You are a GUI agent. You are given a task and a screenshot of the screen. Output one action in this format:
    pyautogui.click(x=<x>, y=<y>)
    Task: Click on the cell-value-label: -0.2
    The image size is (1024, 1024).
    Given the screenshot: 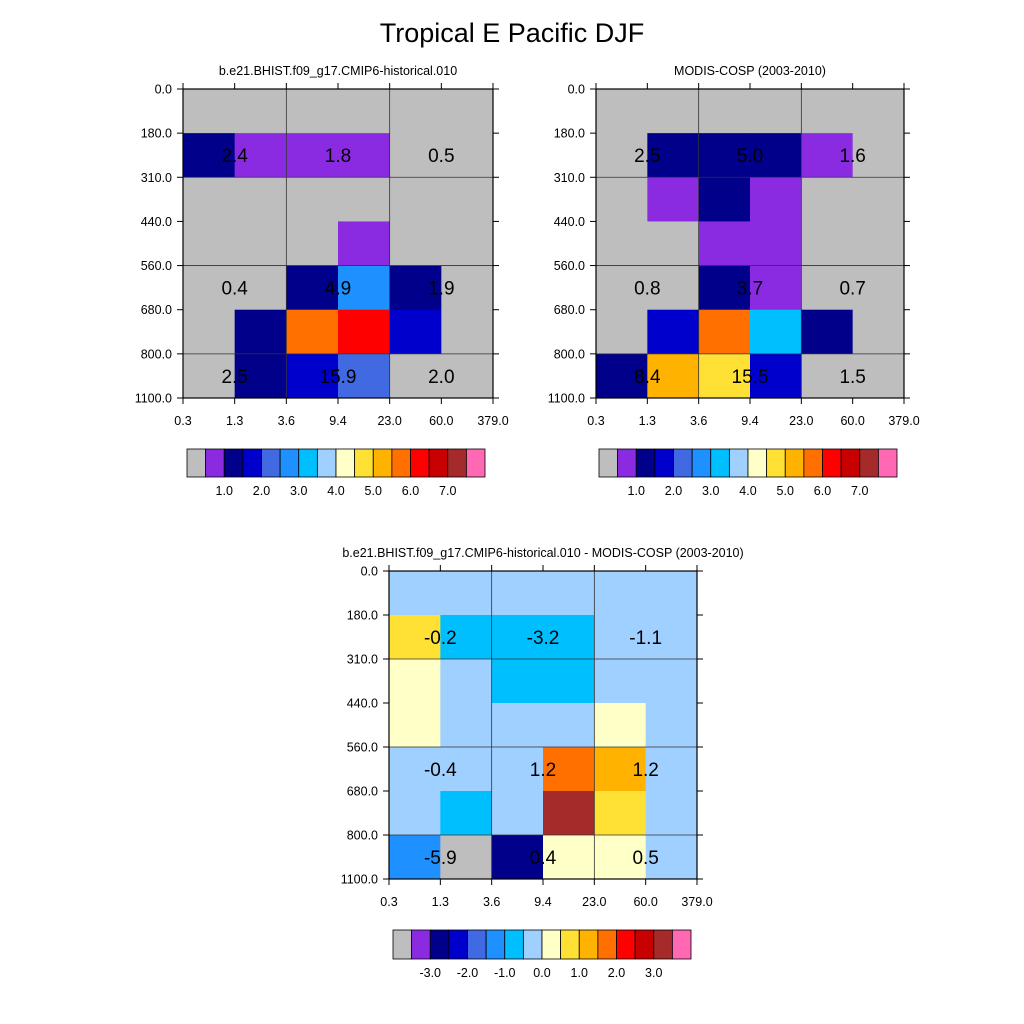 What is the action you would take?
    pyautogui.click(x=440, y=638)
    